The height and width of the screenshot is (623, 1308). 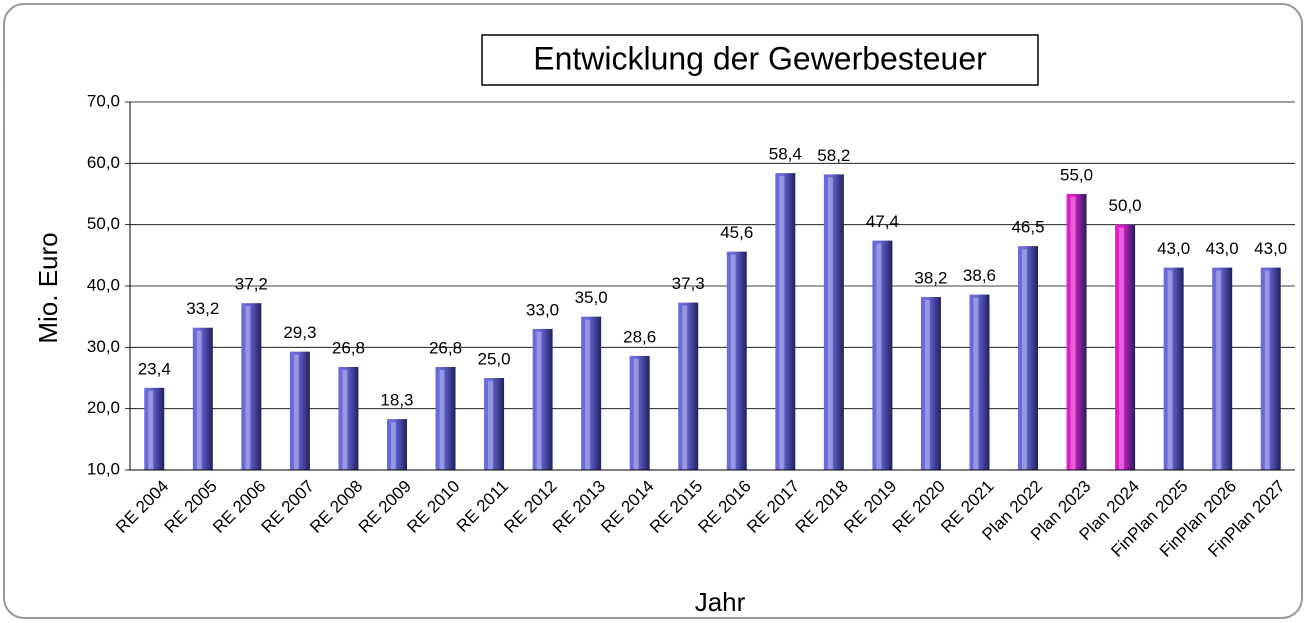 What do you see at coordinates (154, 368) in the screenshot?
I see `value-label: 23,4` at bounding box center [154, 368].